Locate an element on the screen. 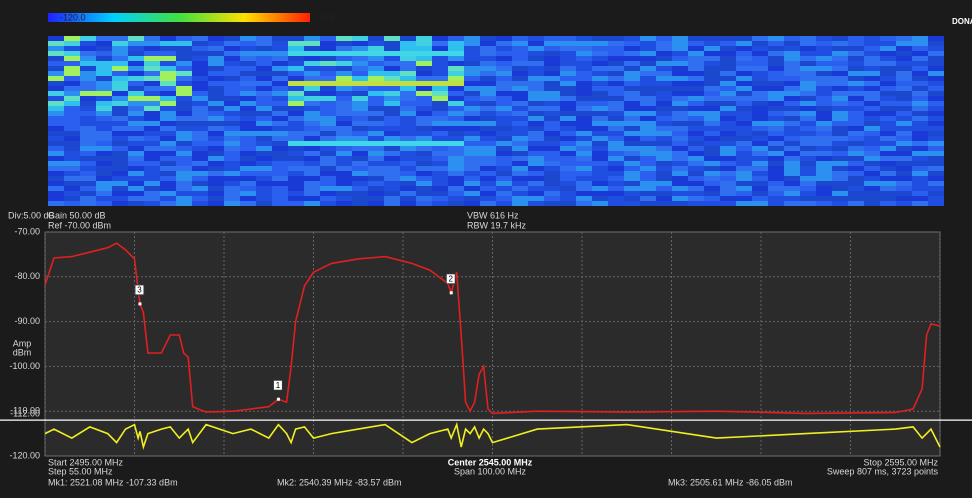 Image resolution: width=972 pixels, height=498 pixels. vbw-label: VBW 616 Hz is located at coordinates (493, 215).